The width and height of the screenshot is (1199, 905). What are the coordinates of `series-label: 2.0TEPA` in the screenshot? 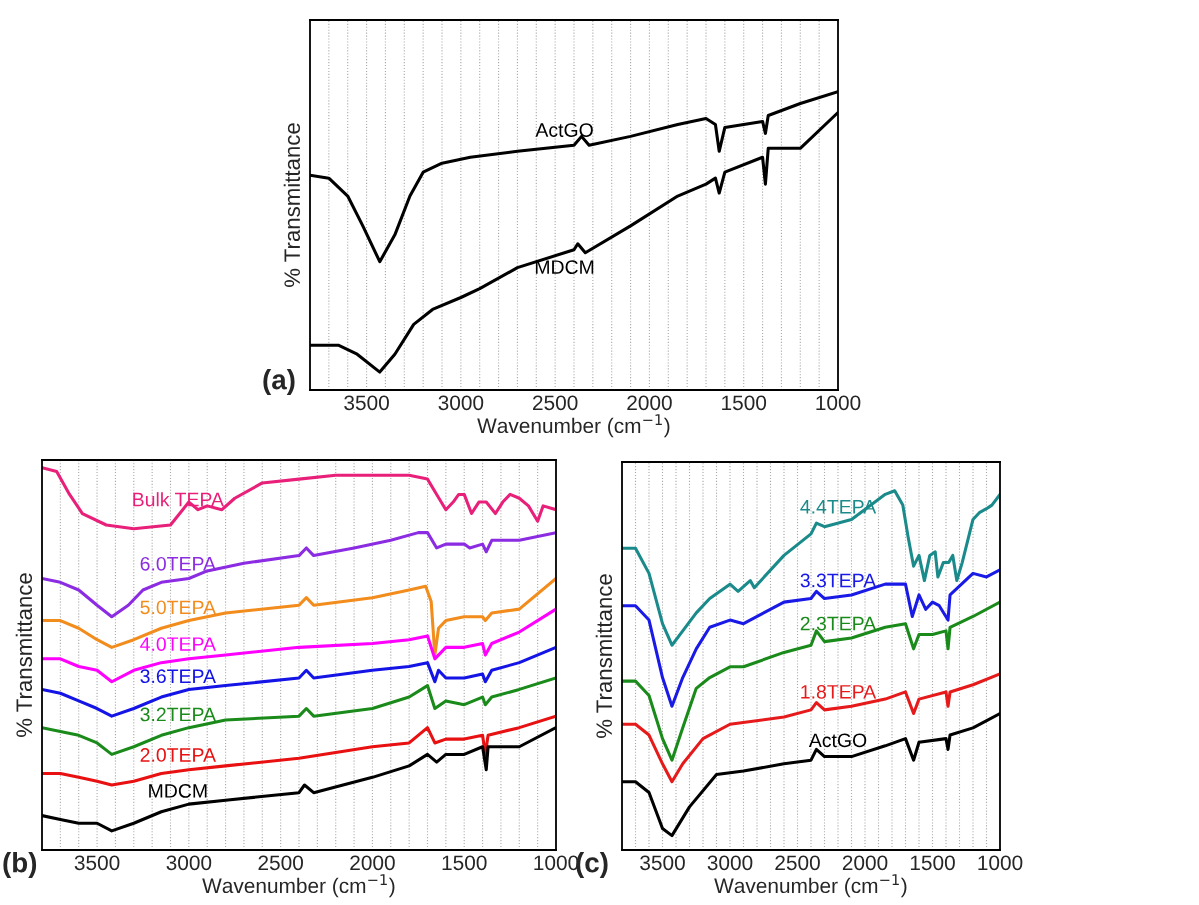 It's located at (178, 755).